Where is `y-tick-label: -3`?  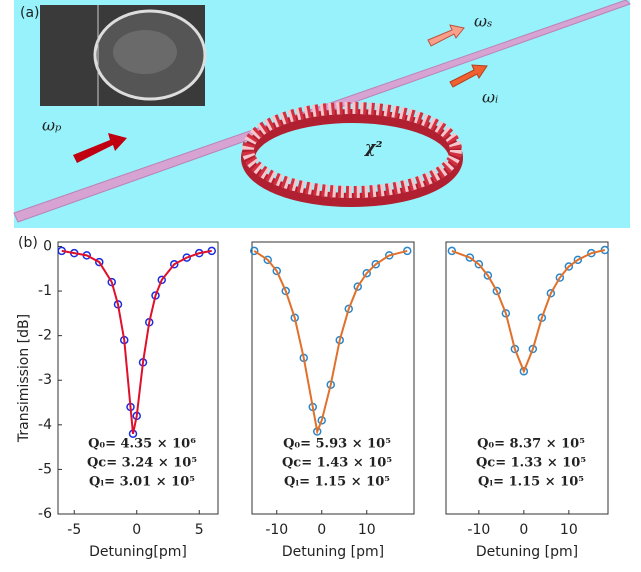 y-tick-label: -3 is located at coordinates (45, 380).